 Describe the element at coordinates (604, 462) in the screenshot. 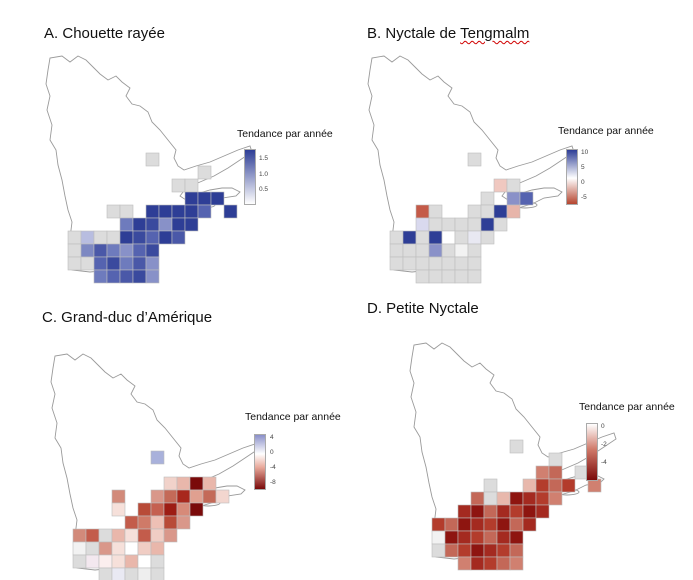

I see `legend-tick: -4` at that location.